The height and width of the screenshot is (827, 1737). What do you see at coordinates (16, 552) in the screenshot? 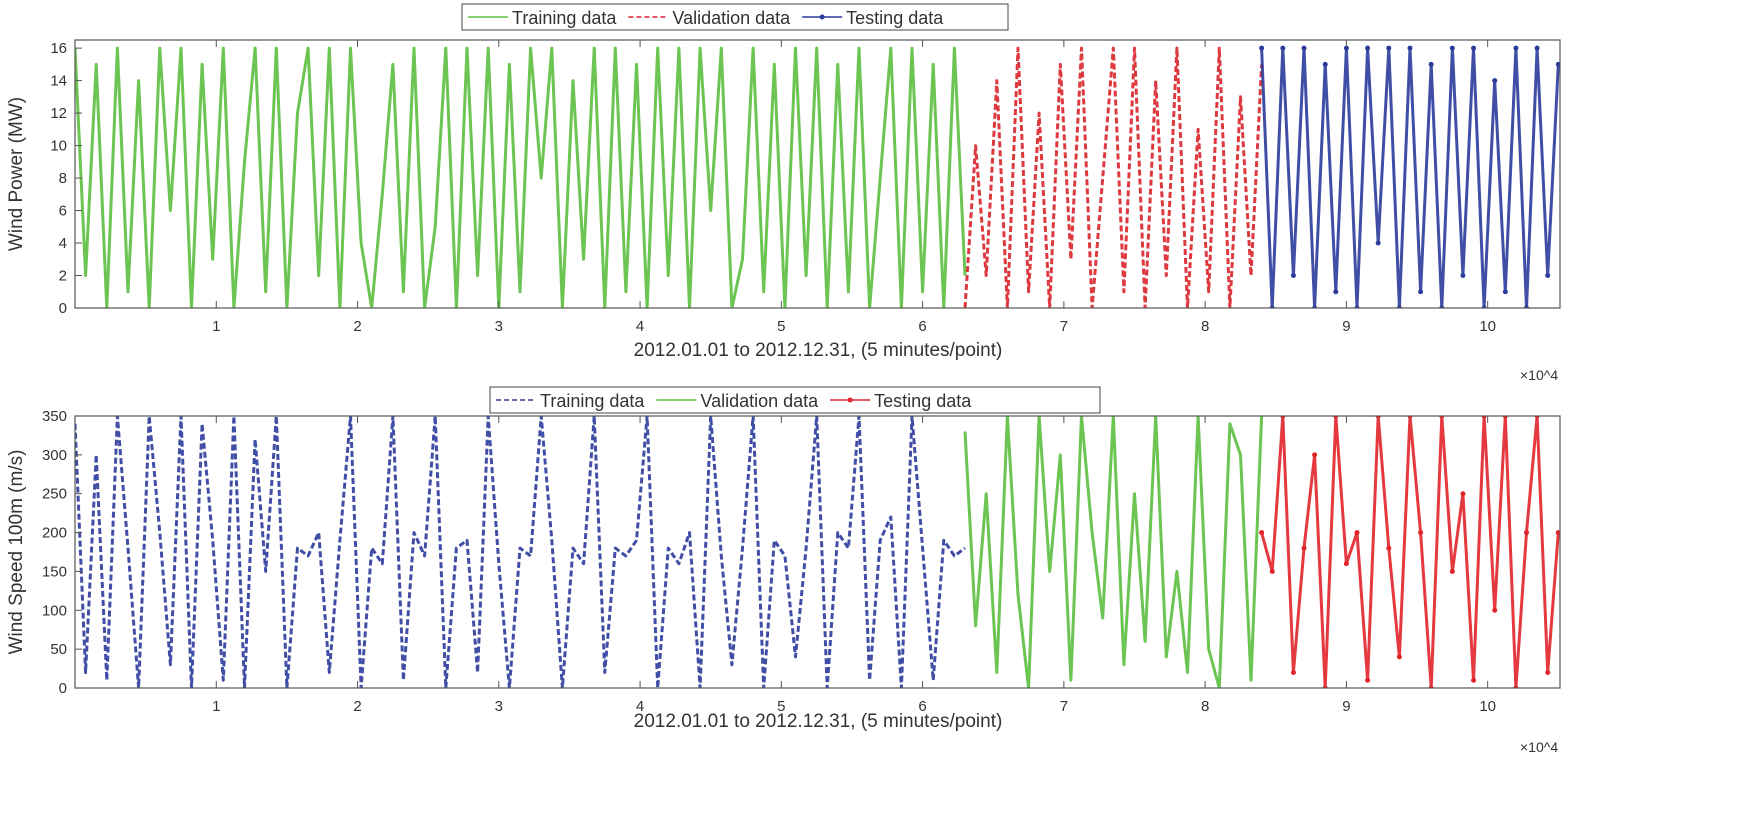
I see `y-axis-label: Wind Speed 100m (m/s)` at bounding box center [16, 552].